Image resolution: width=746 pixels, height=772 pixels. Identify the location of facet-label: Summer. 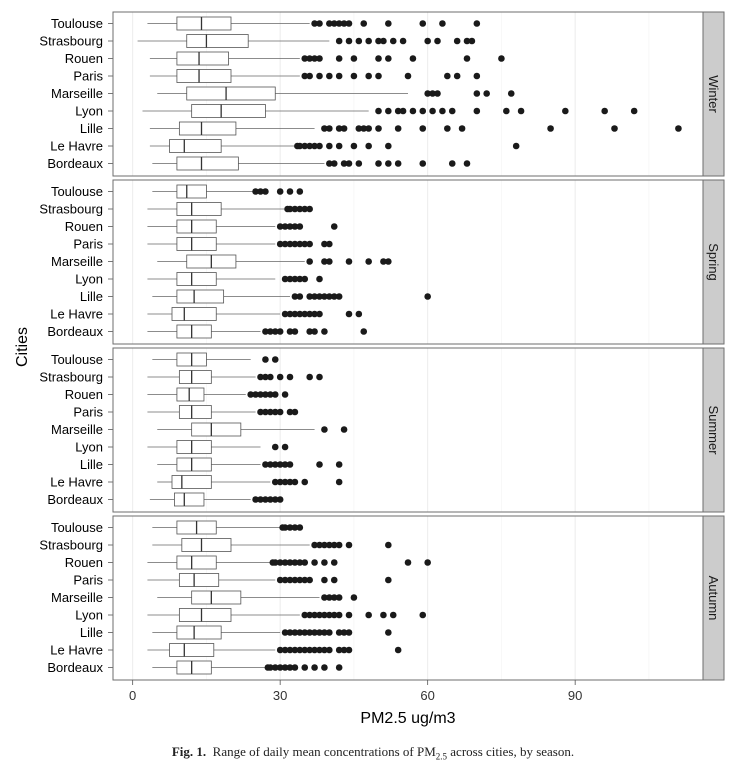
(713, 430).